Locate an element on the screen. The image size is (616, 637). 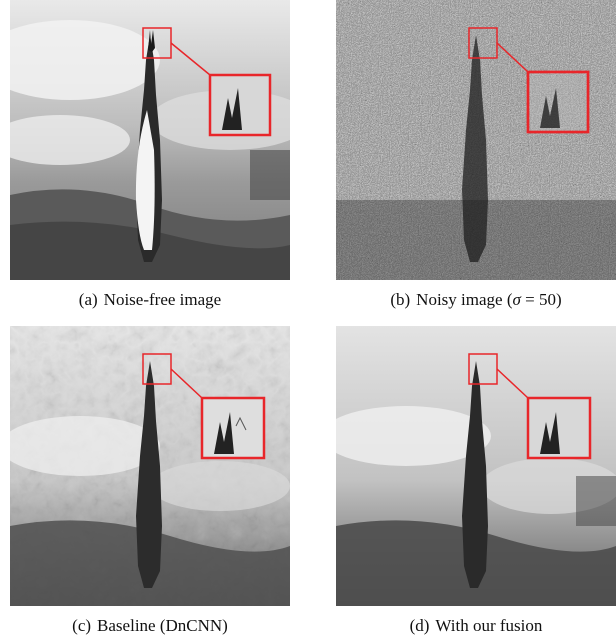
caption-b: (b) Noisy image (σ = 50) is located at coordinates (476, 300).